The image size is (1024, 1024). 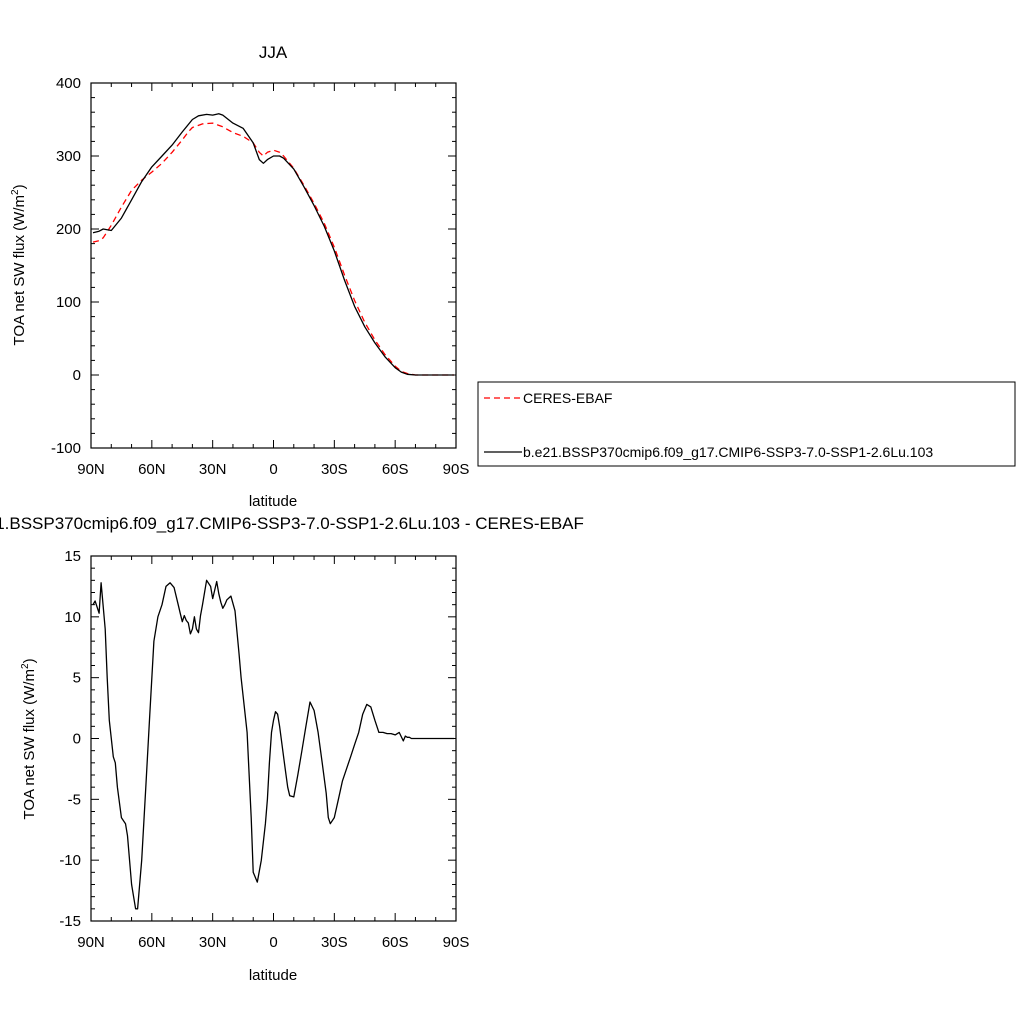 I want to click on bottom-panel-frame, so click(x=273, y=738).